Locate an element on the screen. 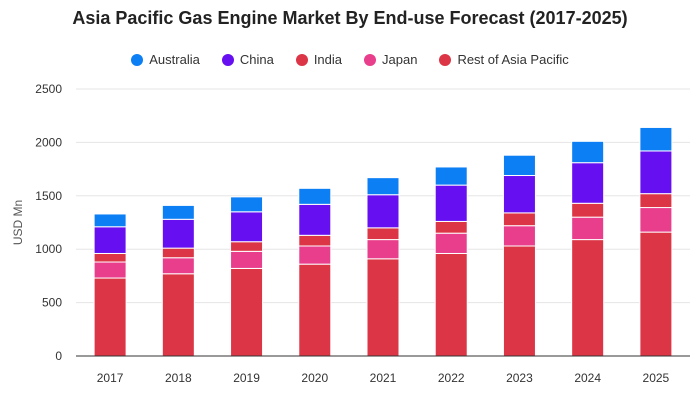  y-tick-label-2000: 2000 is located at coordinates (48, 142).